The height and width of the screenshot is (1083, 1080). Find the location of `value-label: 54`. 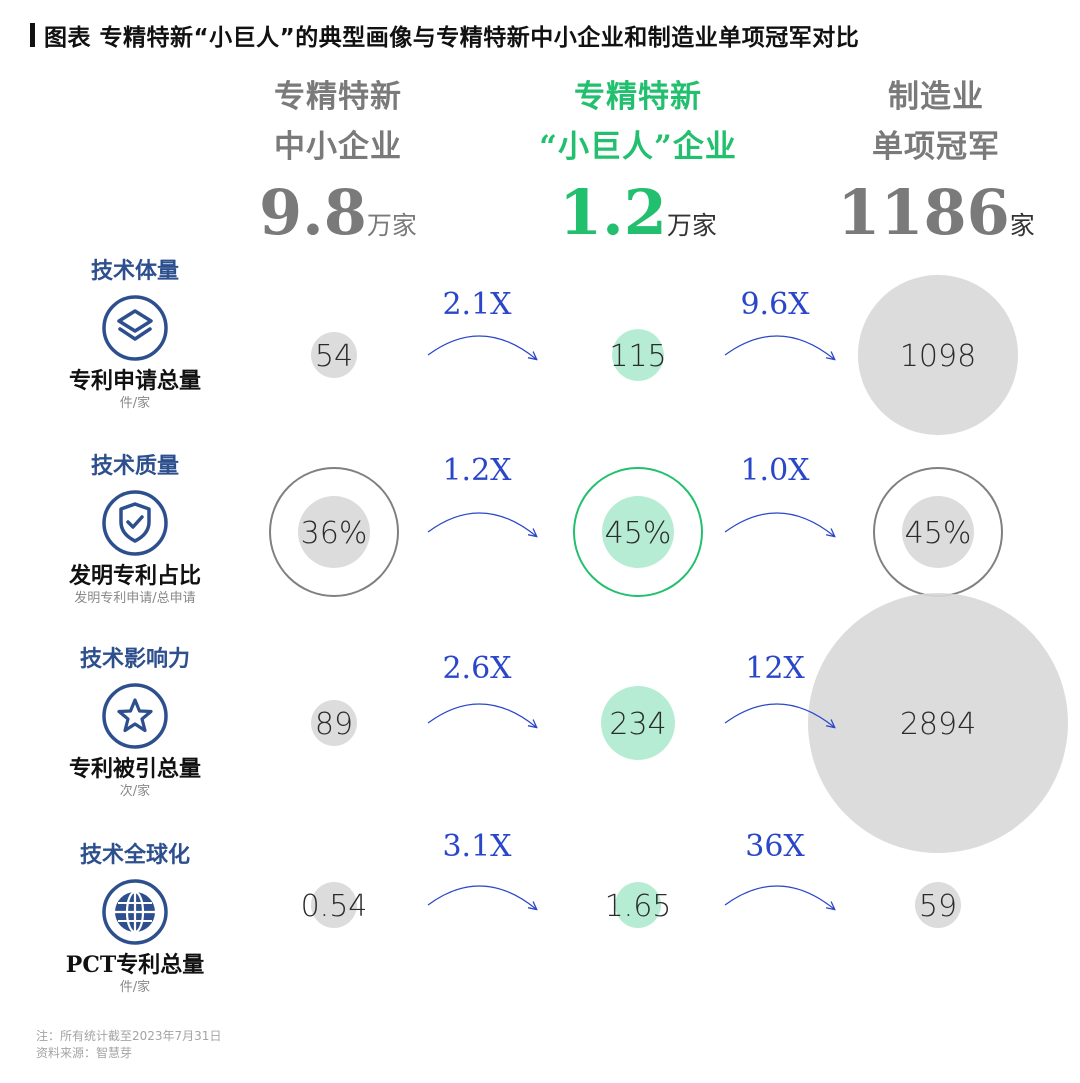

value-label: 54 is located at coordinates (334, 356).